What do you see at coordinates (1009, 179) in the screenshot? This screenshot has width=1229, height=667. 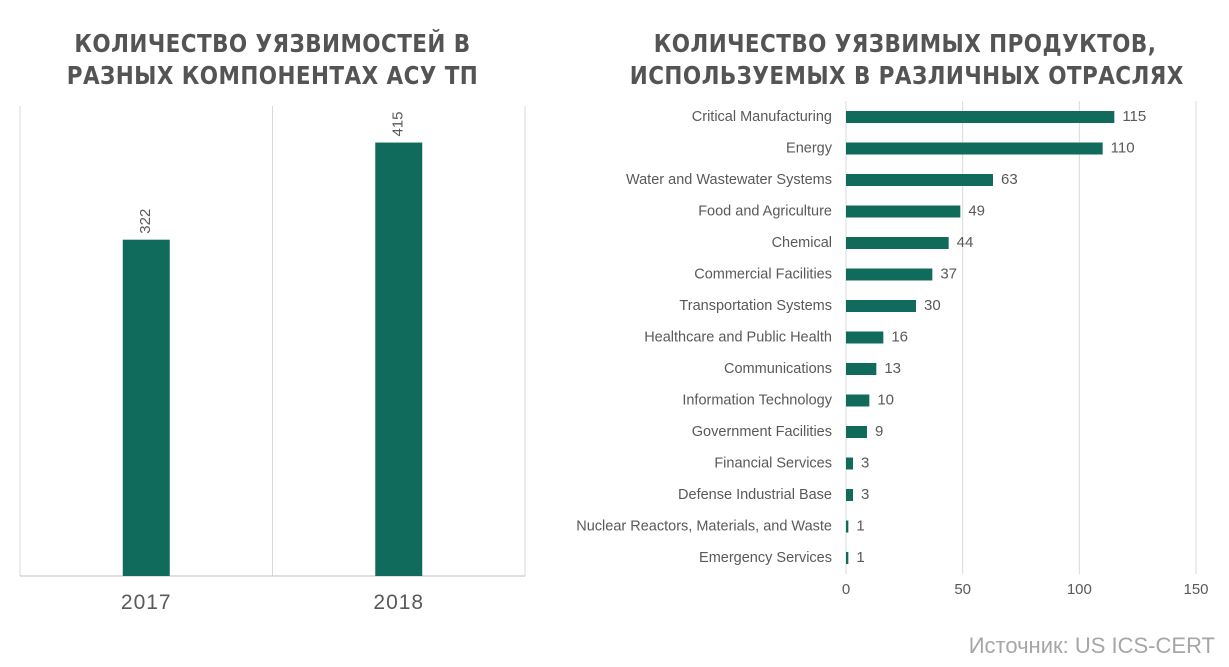 I see `right-data-label: 63` at bounding box center [1009, 179].